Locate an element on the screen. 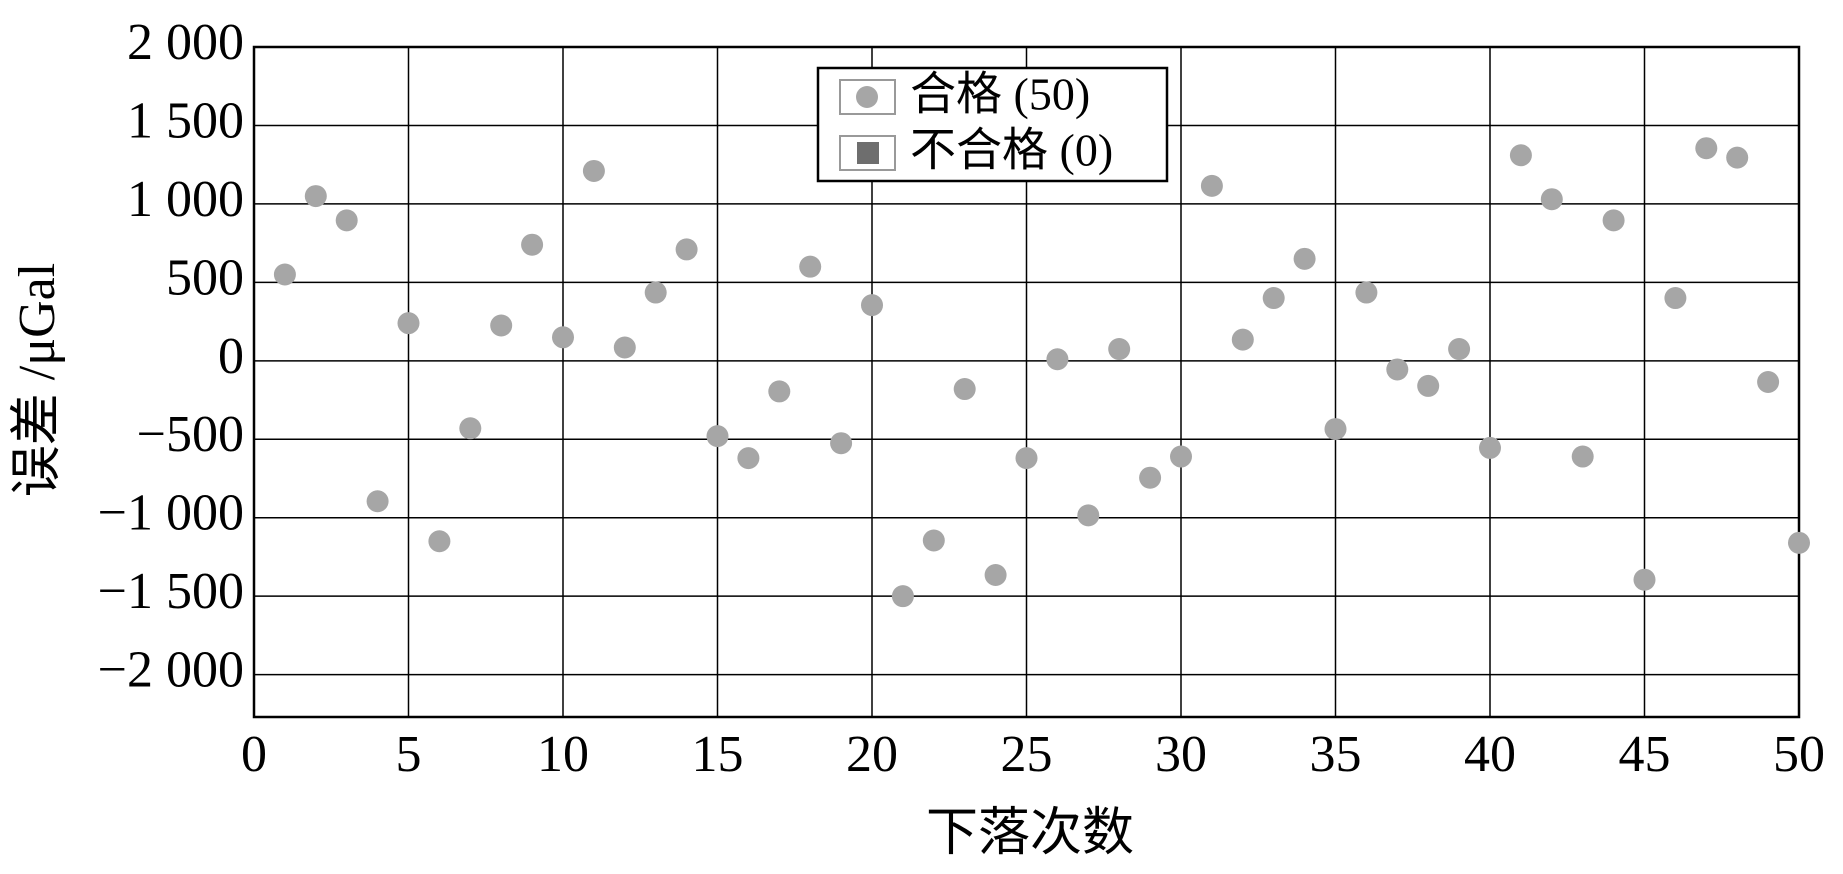 This screenshot has width=1843, height=874. y-tick-label: −1 000 is located at coordinates (171, 513).